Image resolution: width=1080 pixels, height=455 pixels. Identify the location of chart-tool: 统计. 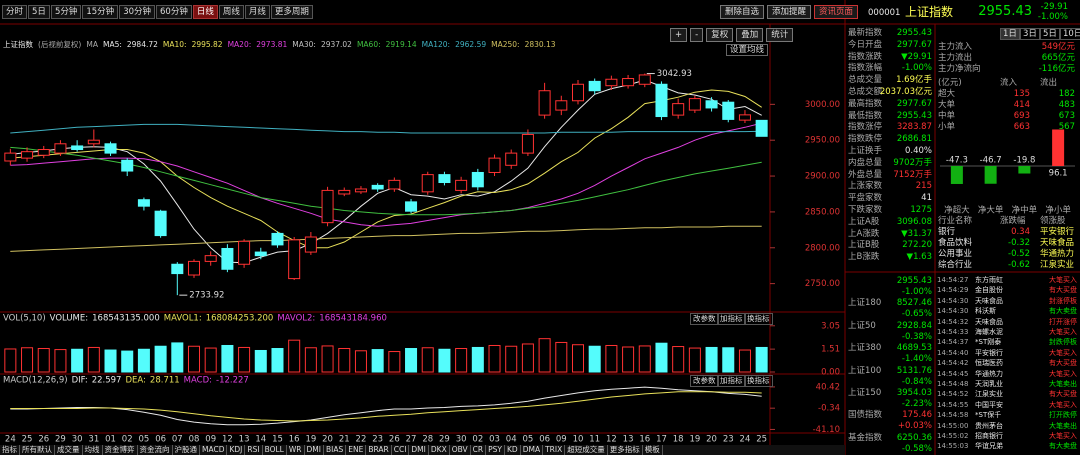
(780, 35).